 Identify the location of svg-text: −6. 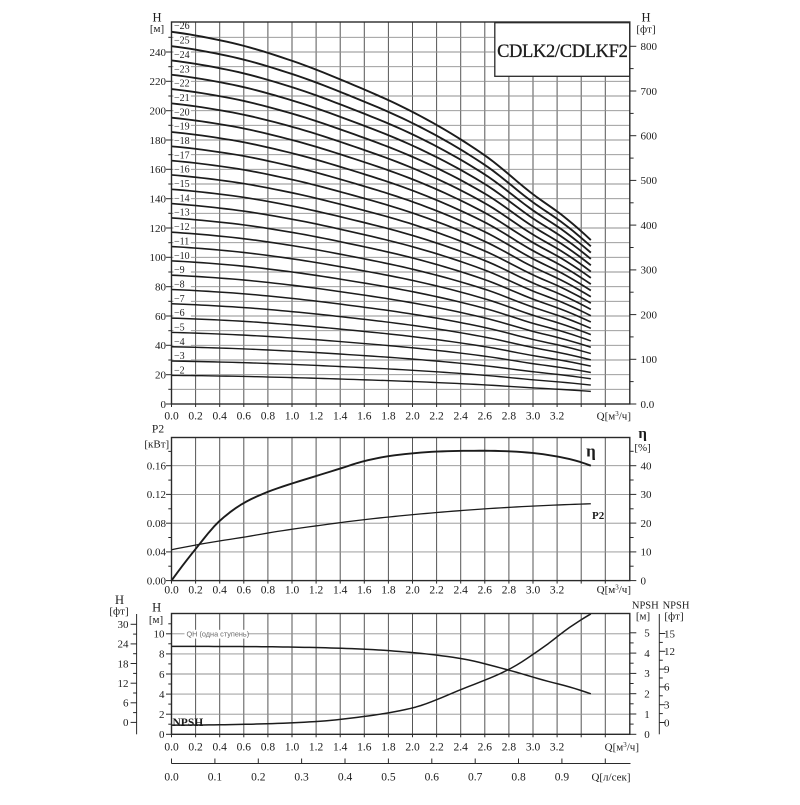
(179, 313).